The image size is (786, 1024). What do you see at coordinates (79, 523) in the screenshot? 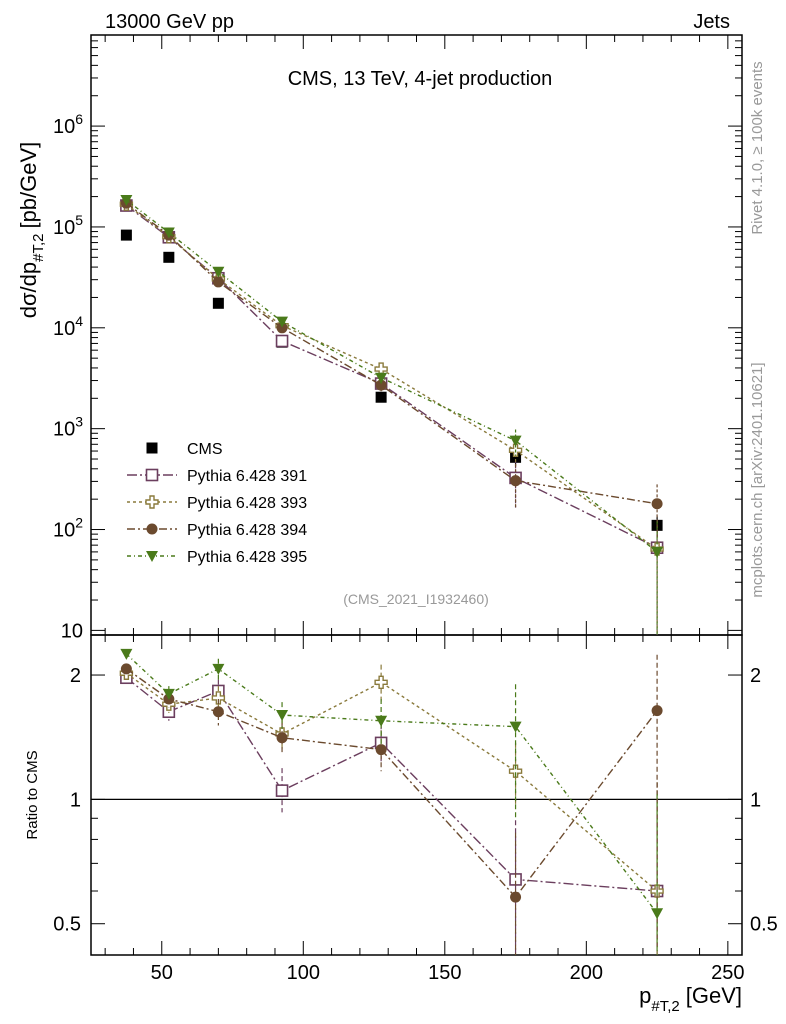
I see `main-y-tick-label-exp: 2` at bounding box center [79, 523].